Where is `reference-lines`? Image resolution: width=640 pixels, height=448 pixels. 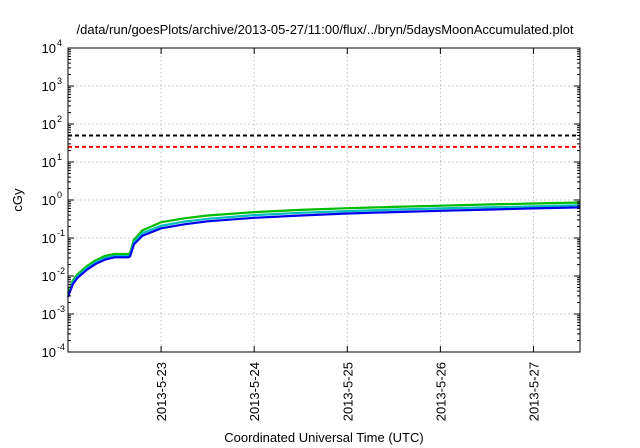 reference-lines is located at coordinates (324, 141).